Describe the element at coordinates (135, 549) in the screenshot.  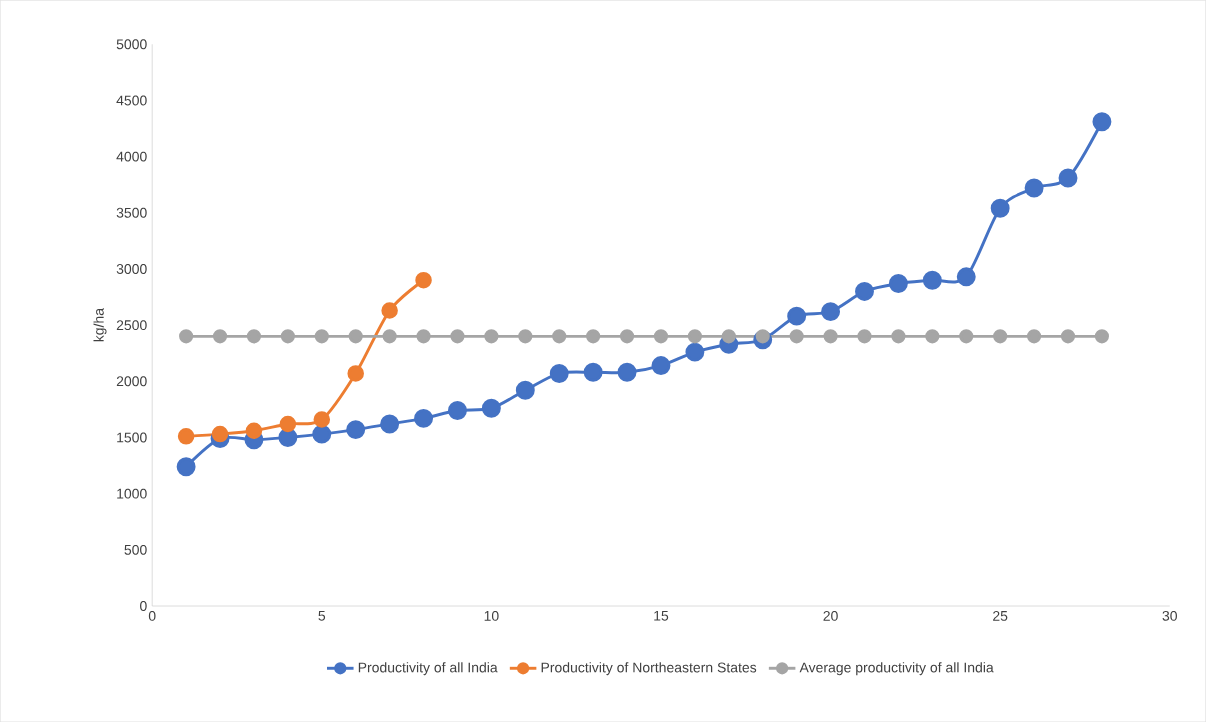
I see `y-tick-label: 500` at that location.